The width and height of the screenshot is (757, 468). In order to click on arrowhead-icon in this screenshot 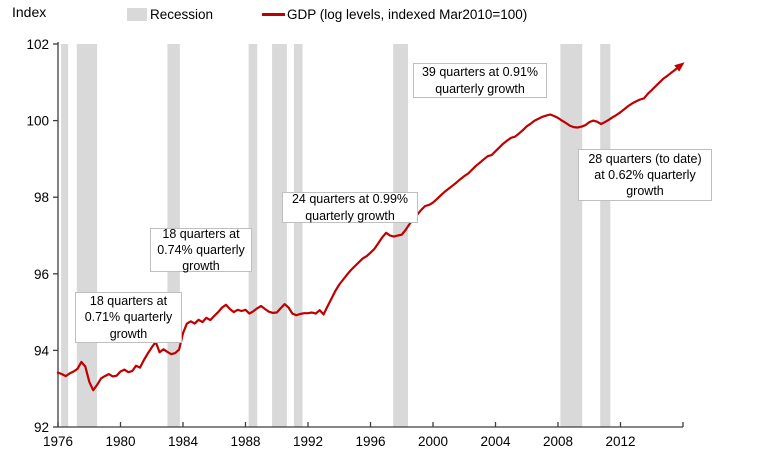, I will do `click(679, 67)`.